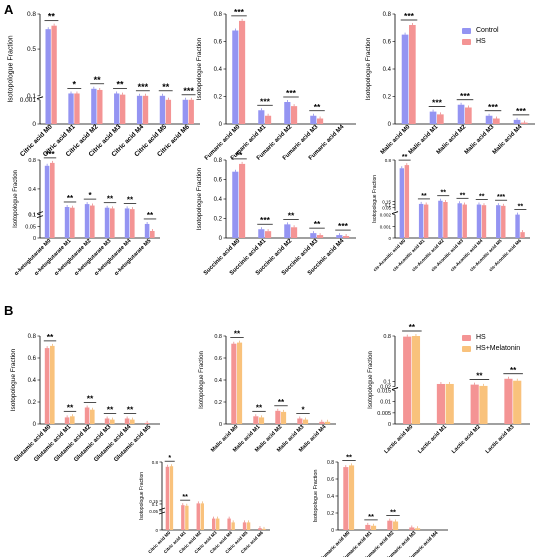 The height and width of the screenshot is (557, 550). What do you see at coordinates (479, 221) in the screenshot?
I see `chart-5-bar-a` at bounding box center [479, 221].